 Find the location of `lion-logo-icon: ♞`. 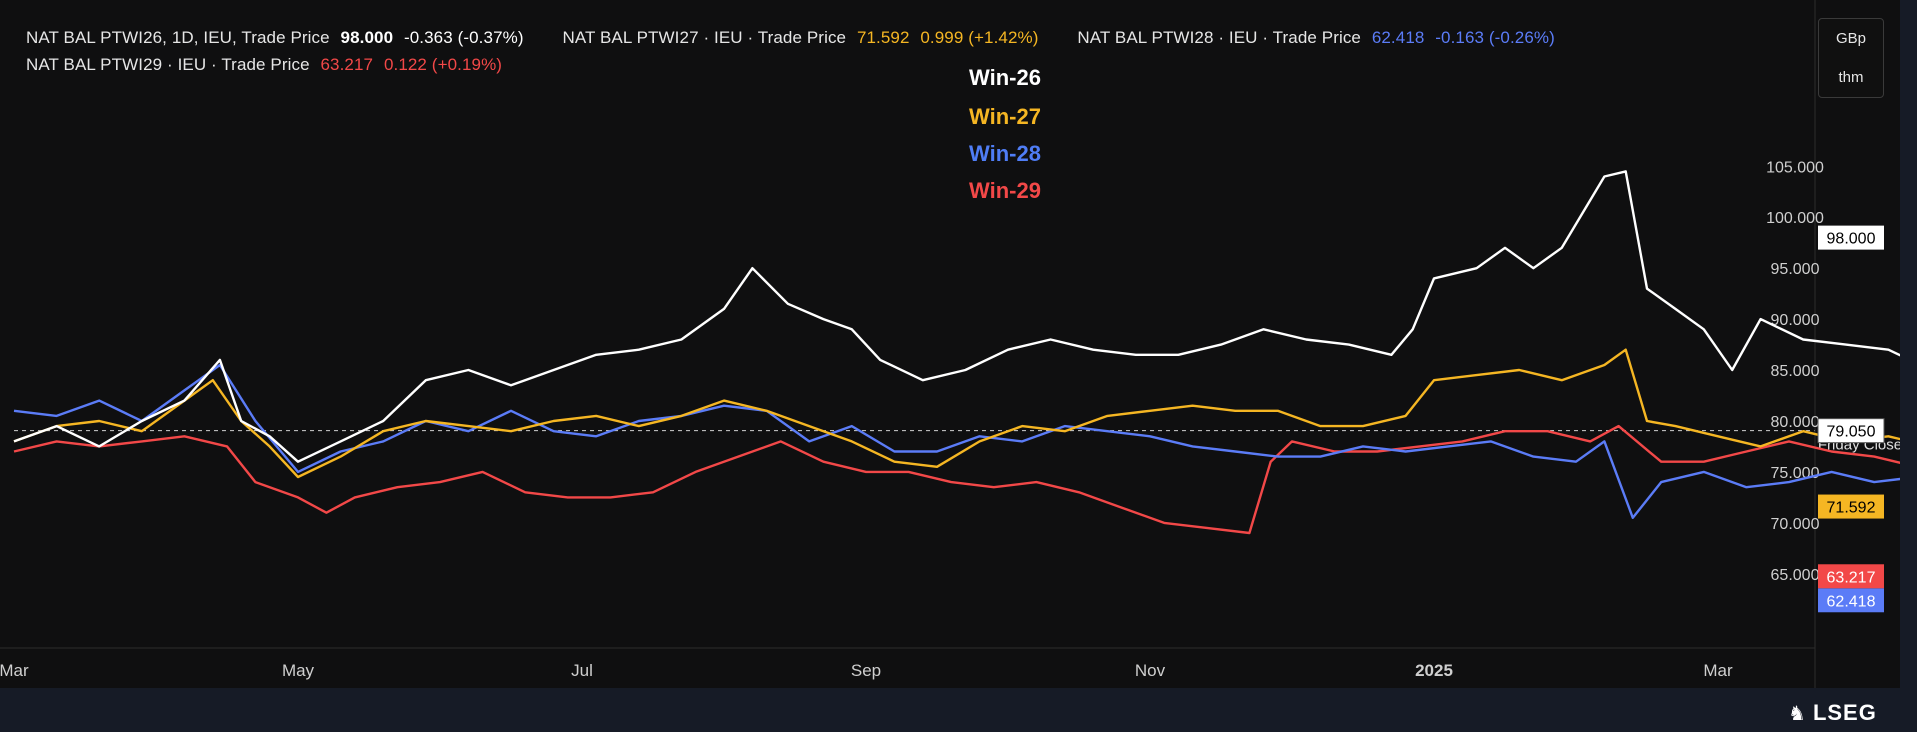

lion-logo-icon: ♞ is located at coordinates (1797, 714).